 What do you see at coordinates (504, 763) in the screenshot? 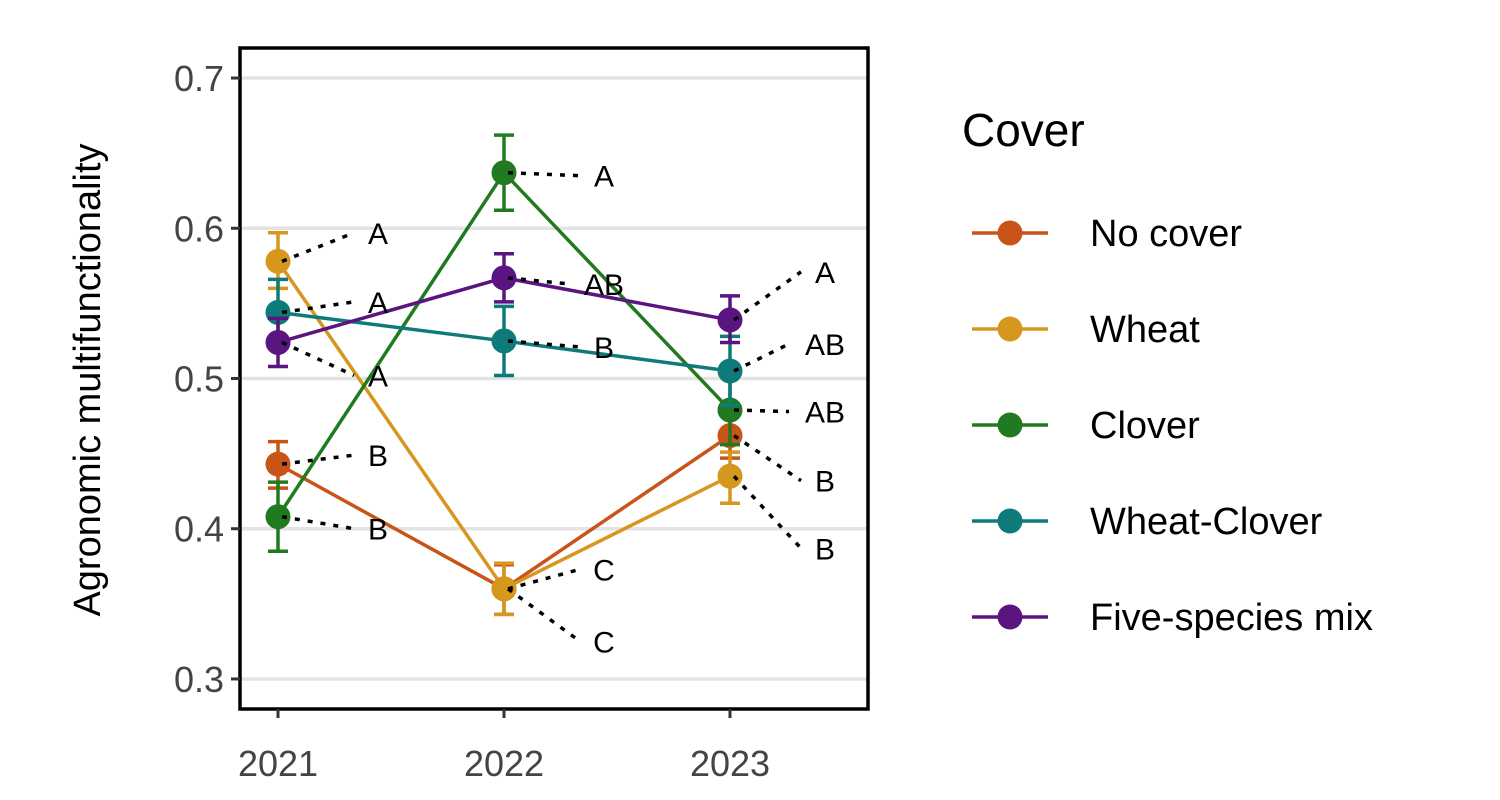
I see `x-tick-label: 2022` at bounding box center [504, 763].